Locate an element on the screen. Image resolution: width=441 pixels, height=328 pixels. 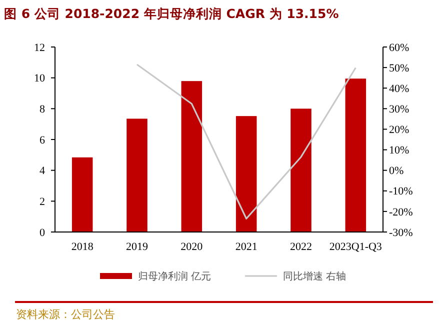
x-tick-label: 2020 is located at coordinates (192, 247).